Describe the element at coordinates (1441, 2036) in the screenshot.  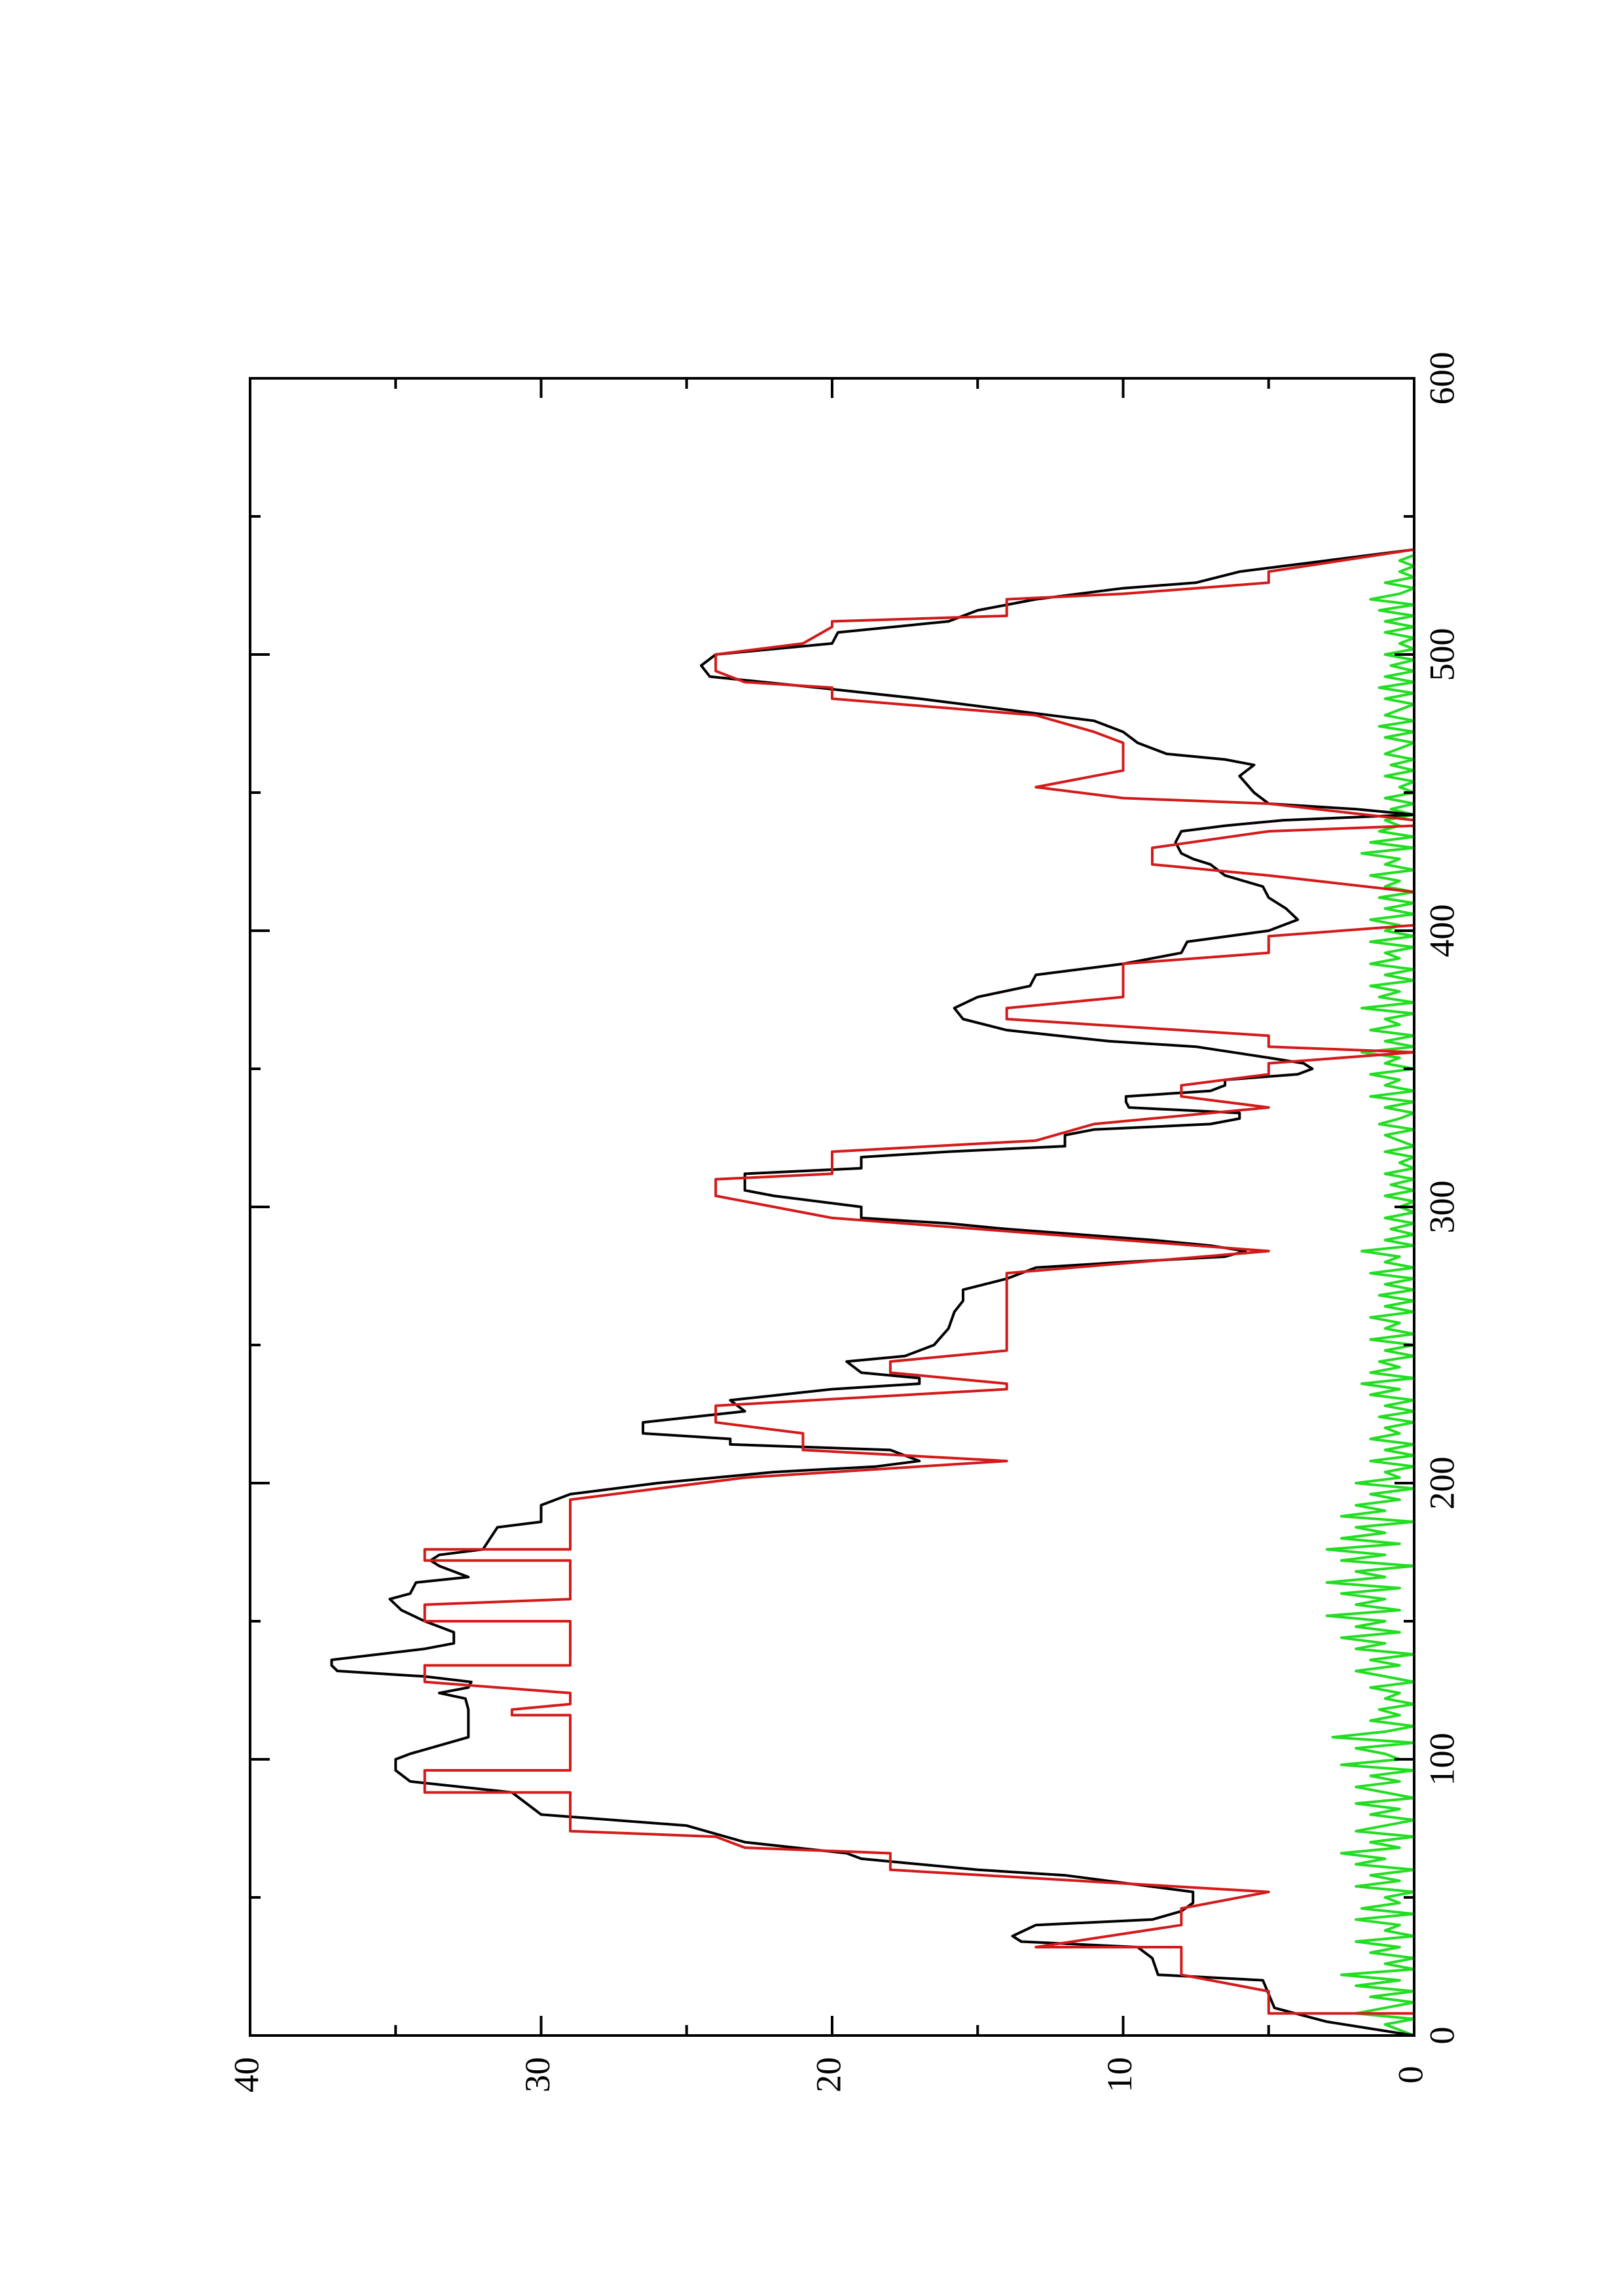
I see `x-tick-label: 0` at that location.